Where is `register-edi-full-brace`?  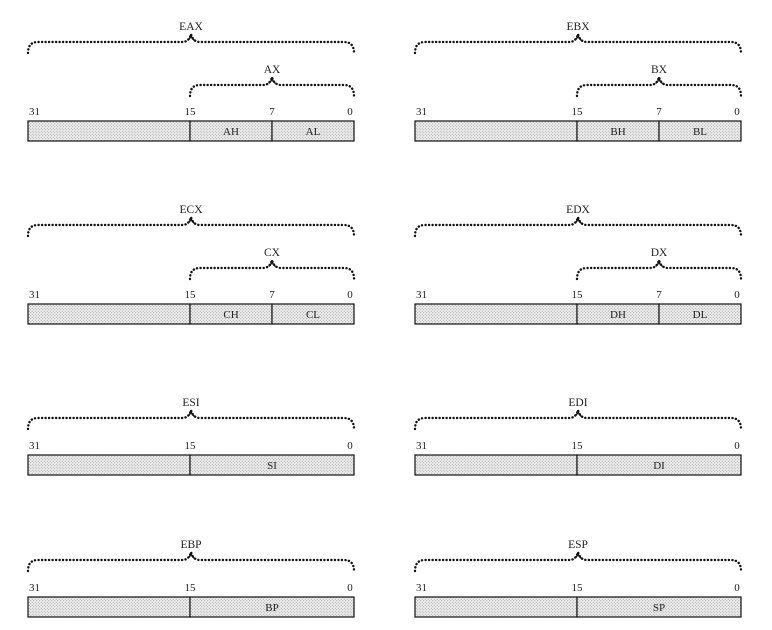
register-edi-full-brace is located at coordinates (578, 419).